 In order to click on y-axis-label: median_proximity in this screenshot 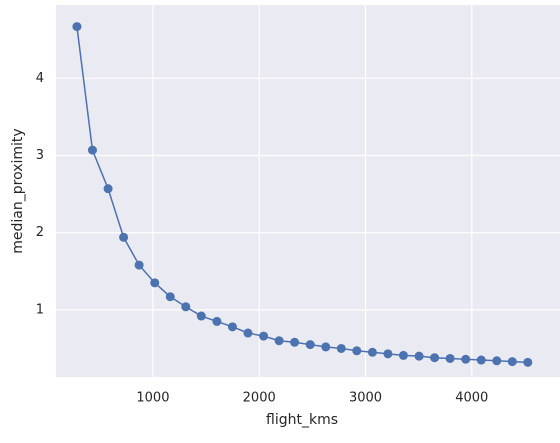, I will do `click(18, 190)`.